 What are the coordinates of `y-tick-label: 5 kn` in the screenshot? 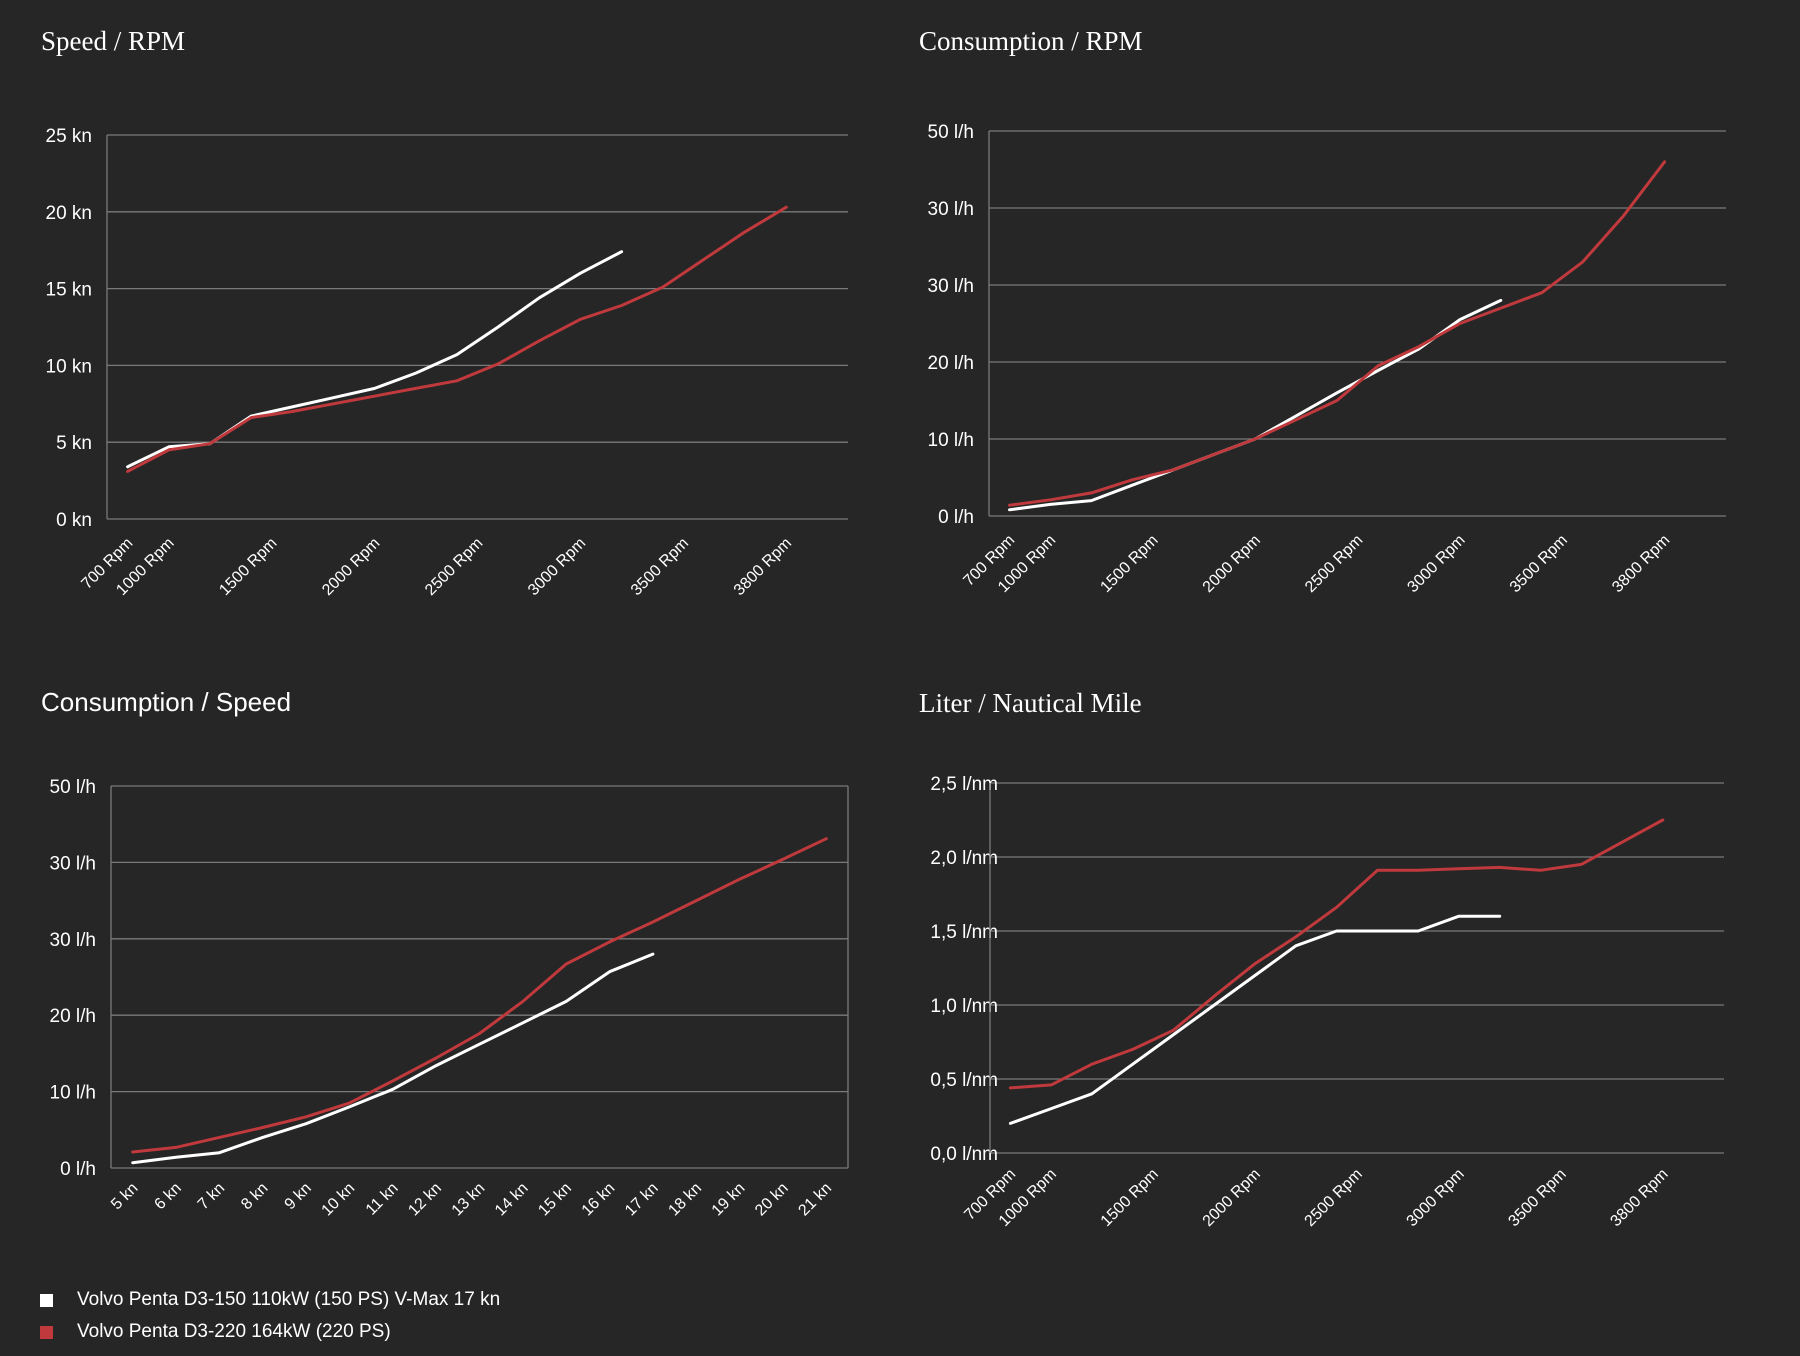 It's located at (74, 443).